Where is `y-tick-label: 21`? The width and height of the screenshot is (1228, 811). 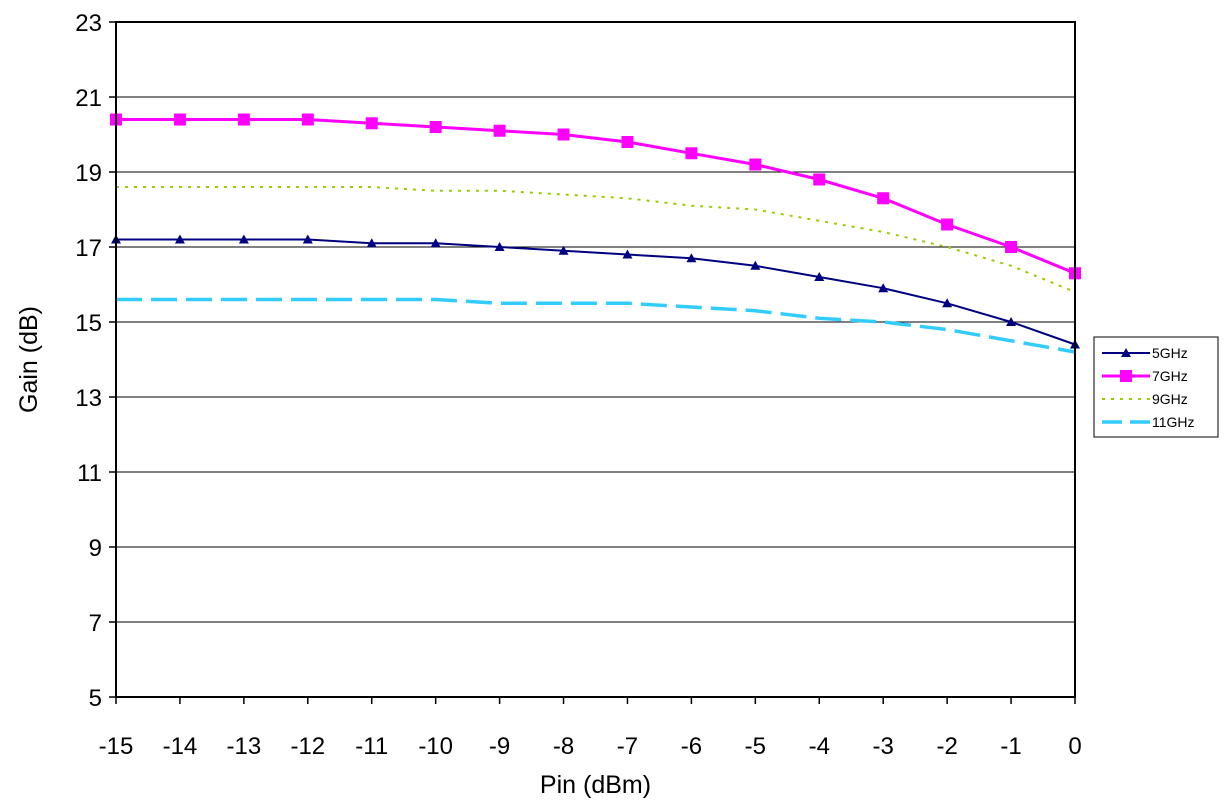 y-tick-label: 21 is located at coordinates (88, 98).